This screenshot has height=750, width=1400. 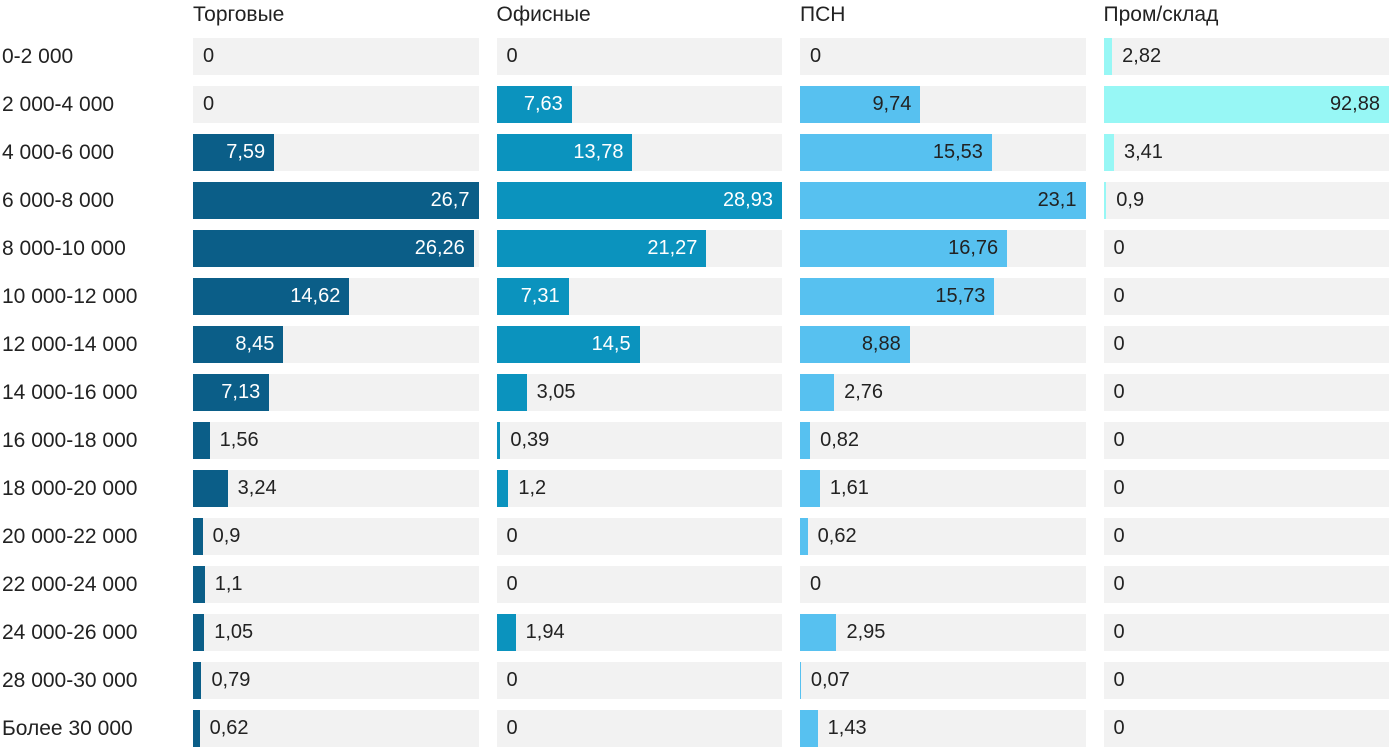 What do you see at coordinates (1057, 200) in the screenshot?
I see `value-label: 23,1` at bounding box center [1057, 200].